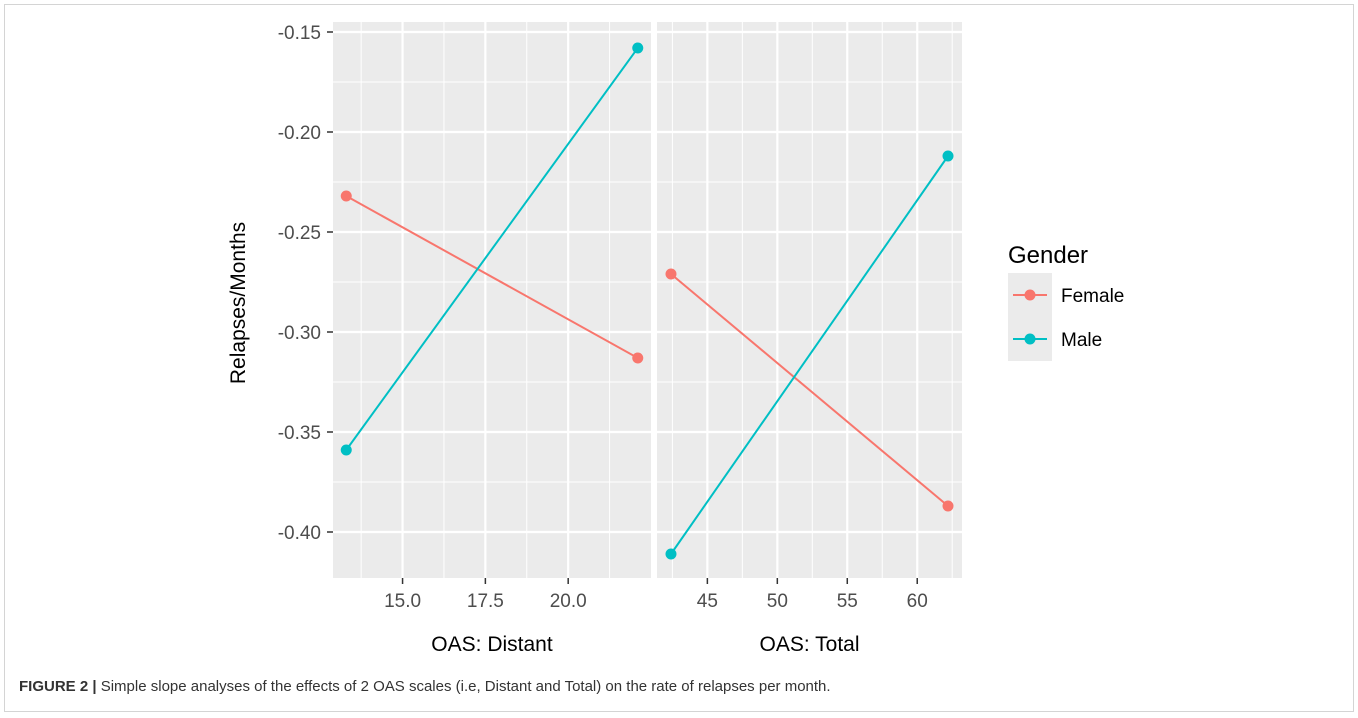 This screenshot has width=1358, height=718. I want to click on legend-entry-female: Female, so click(1066, 295).